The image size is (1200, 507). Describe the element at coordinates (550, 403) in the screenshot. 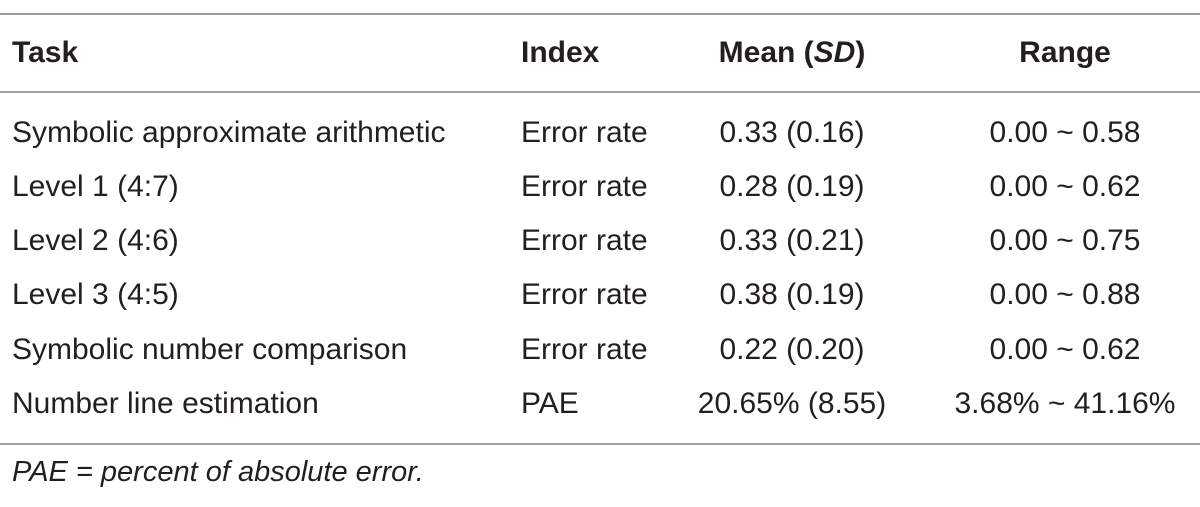

I see `cell-index: PAE` at that location.